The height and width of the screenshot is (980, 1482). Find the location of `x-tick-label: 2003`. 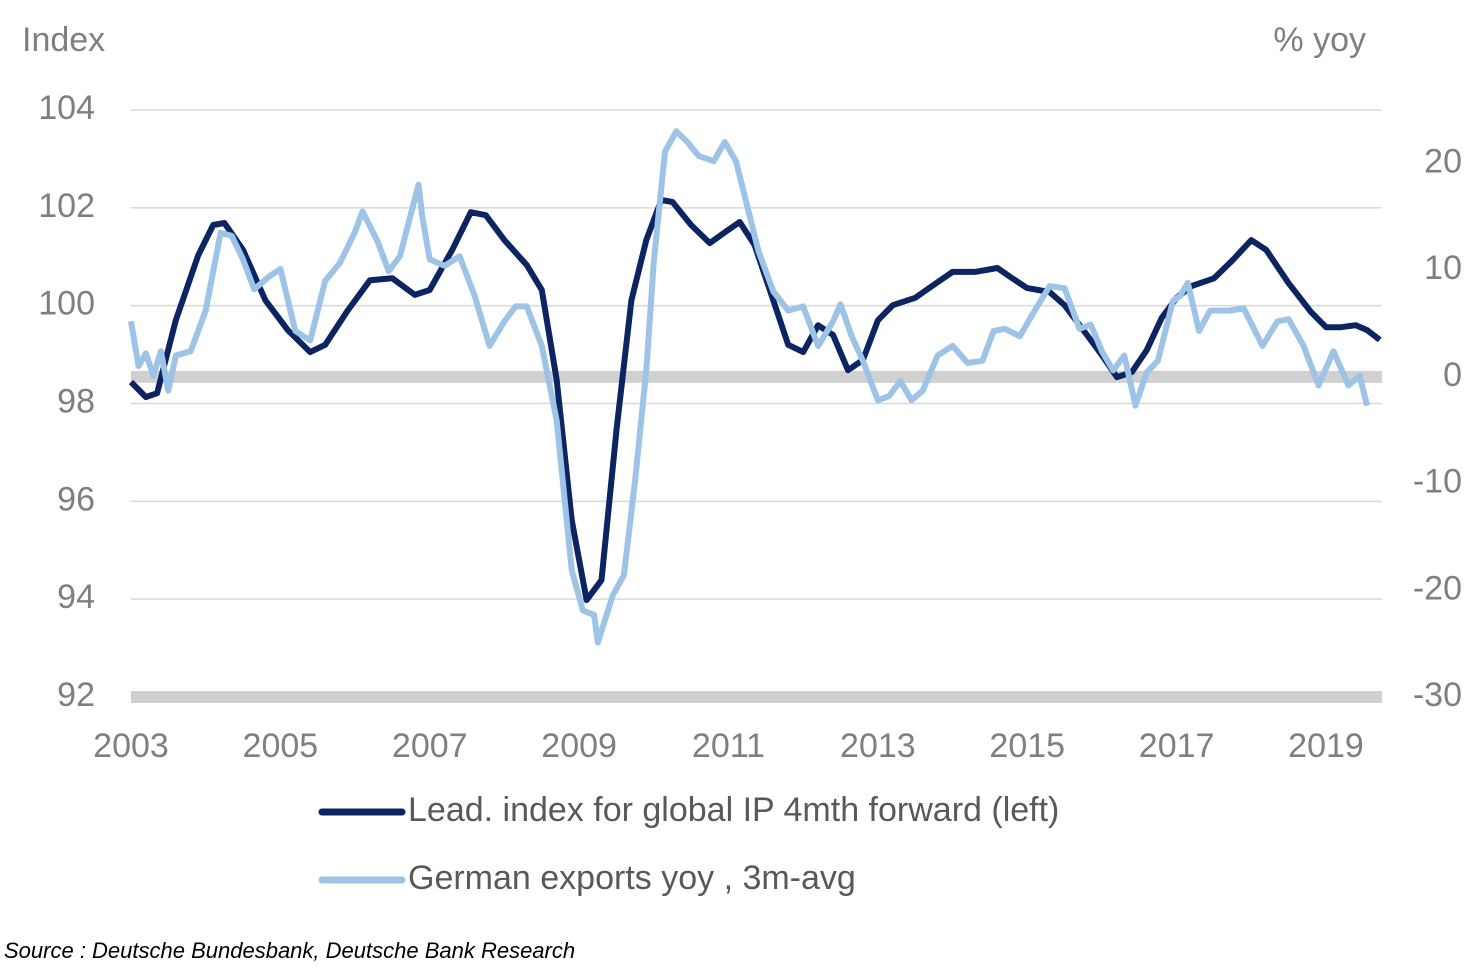

x-tick-label: 2003 is located at coordinates (131, 746).